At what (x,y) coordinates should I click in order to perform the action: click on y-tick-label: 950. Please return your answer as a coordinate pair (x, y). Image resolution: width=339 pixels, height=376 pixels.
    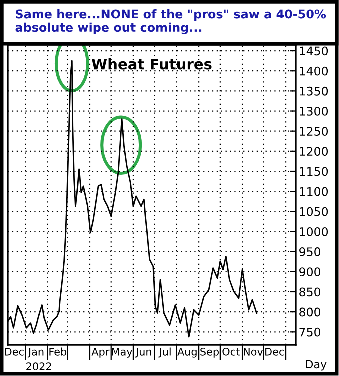
    Looking at the image, I should click on (310, 252).